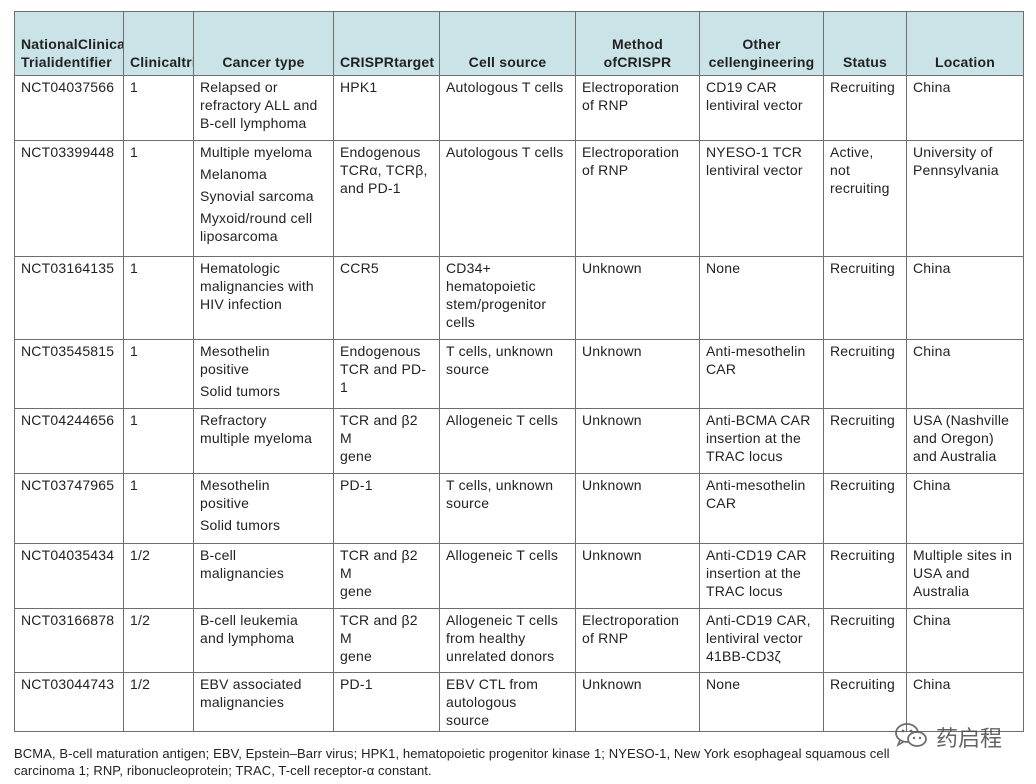 This screenshot has height=784, width=1036. I want to click on cell-line: source, so click(468, 503).